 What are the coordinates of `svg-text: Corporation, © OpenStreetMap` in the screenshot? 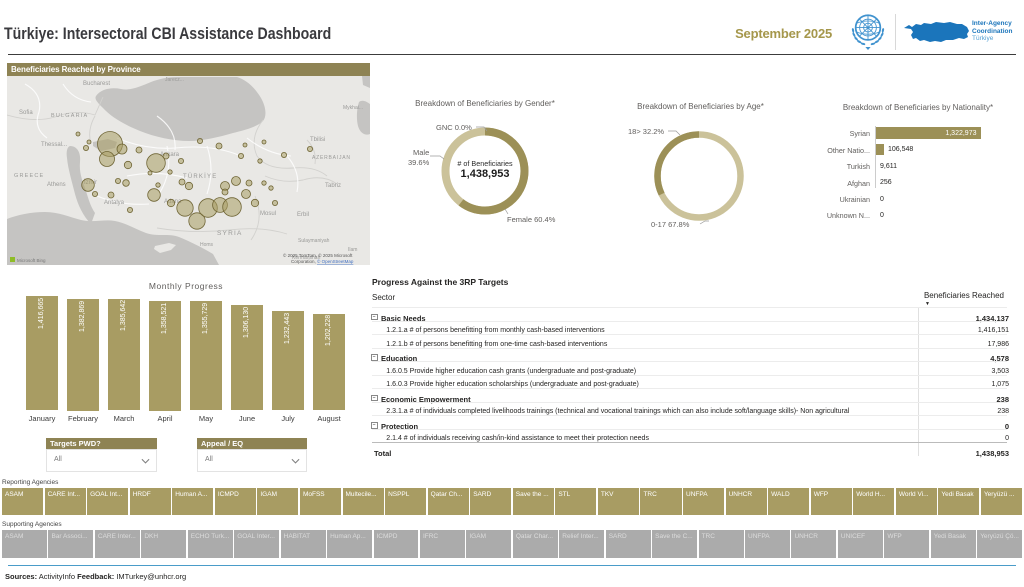 It's located at (322, 261).